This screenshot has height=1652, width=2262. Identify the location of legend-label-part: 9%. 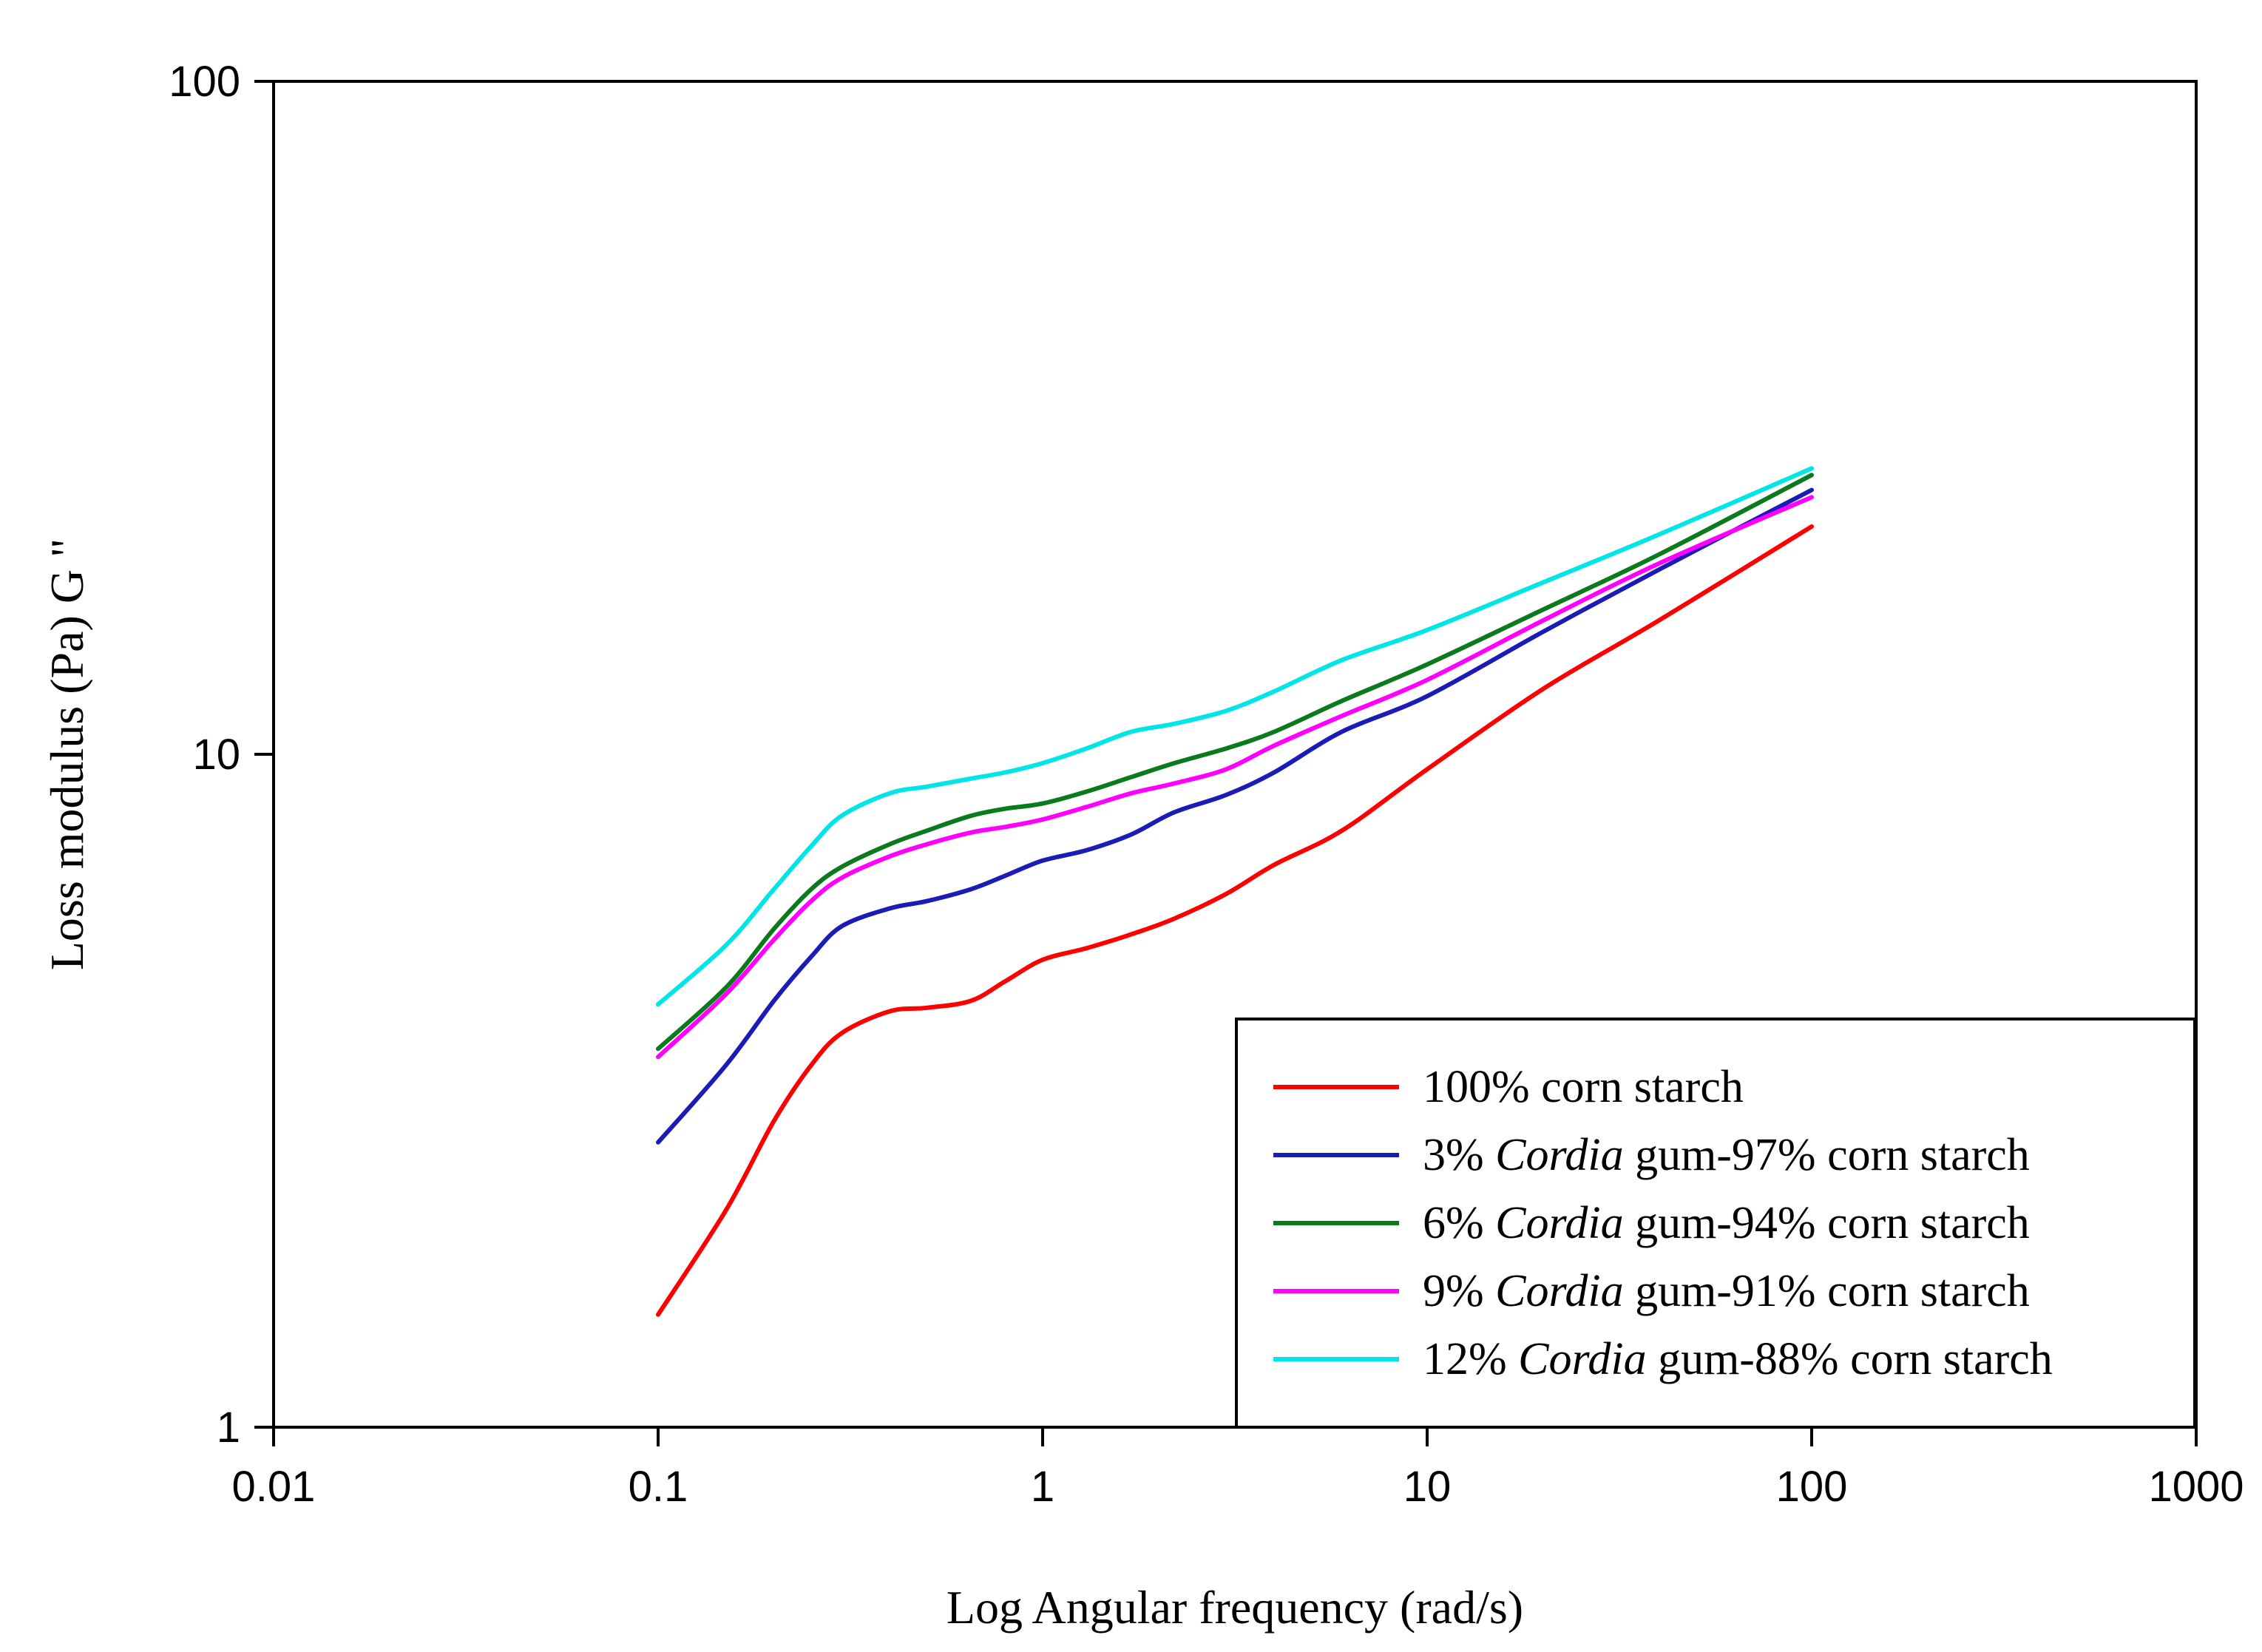
(1459, 1291).